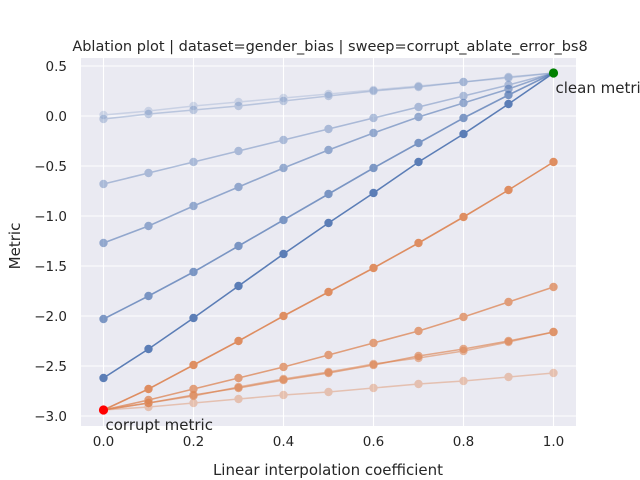 This screenshot has height=480, width=640. What do you see at coordinates (159, 425) in the screenshot?
I see `annotation-label: corrupt metric` at bounding box center [159, 425].